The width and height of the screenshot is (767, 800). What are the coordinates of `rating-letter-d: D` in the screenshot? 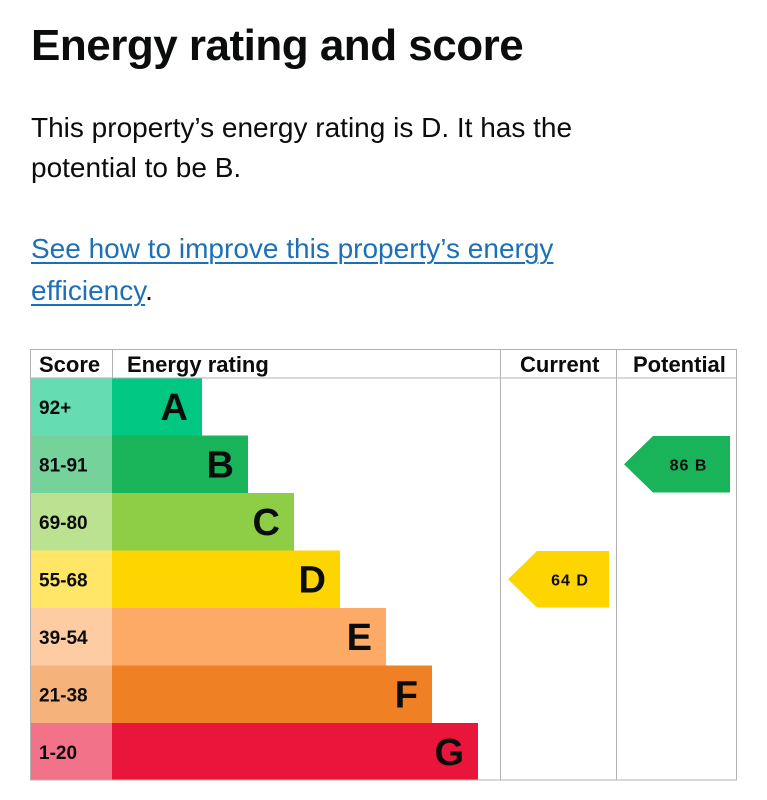 It's located at (312, 580).